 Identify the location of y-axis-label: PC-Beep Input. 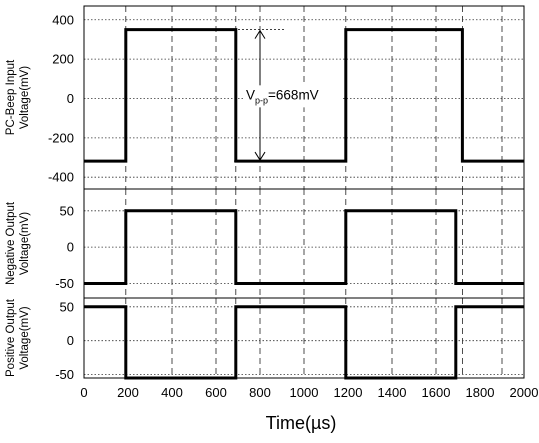
(11, 97).